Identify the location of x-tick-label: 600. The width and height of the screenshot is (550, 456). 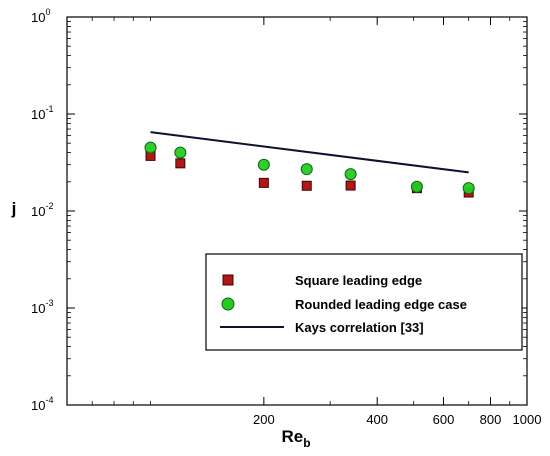
(444, 419).